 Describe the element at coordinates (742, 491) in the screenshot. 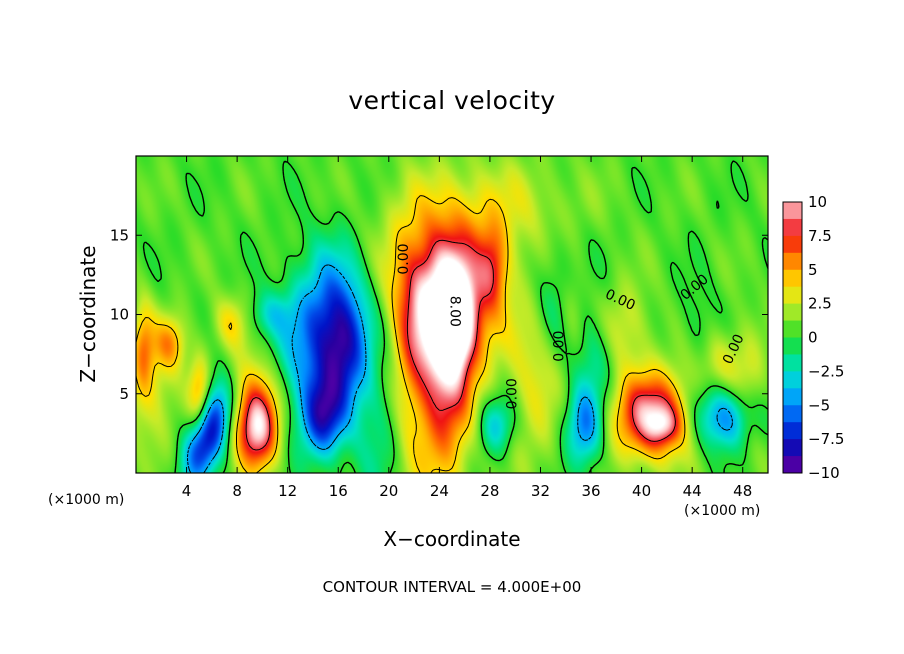

I see `x-tick-label: 48` at that location.